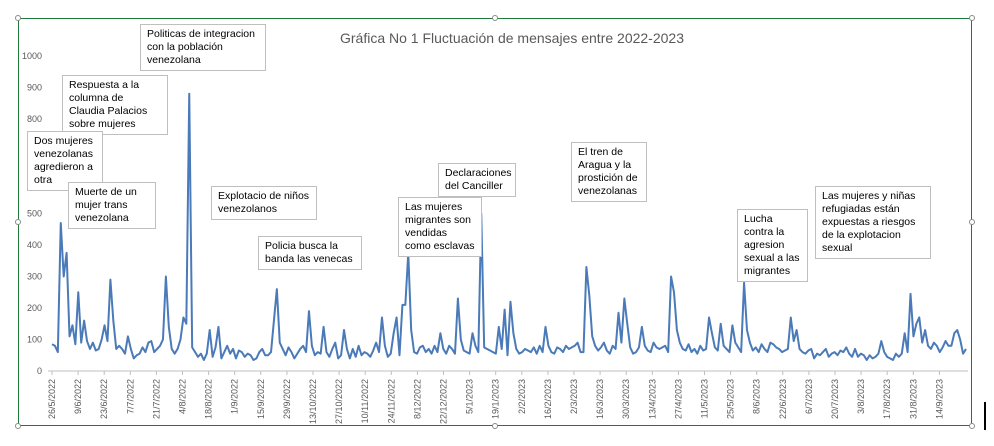  I want to click on x-tick-label: 13/4/2023, so click(652, 399).